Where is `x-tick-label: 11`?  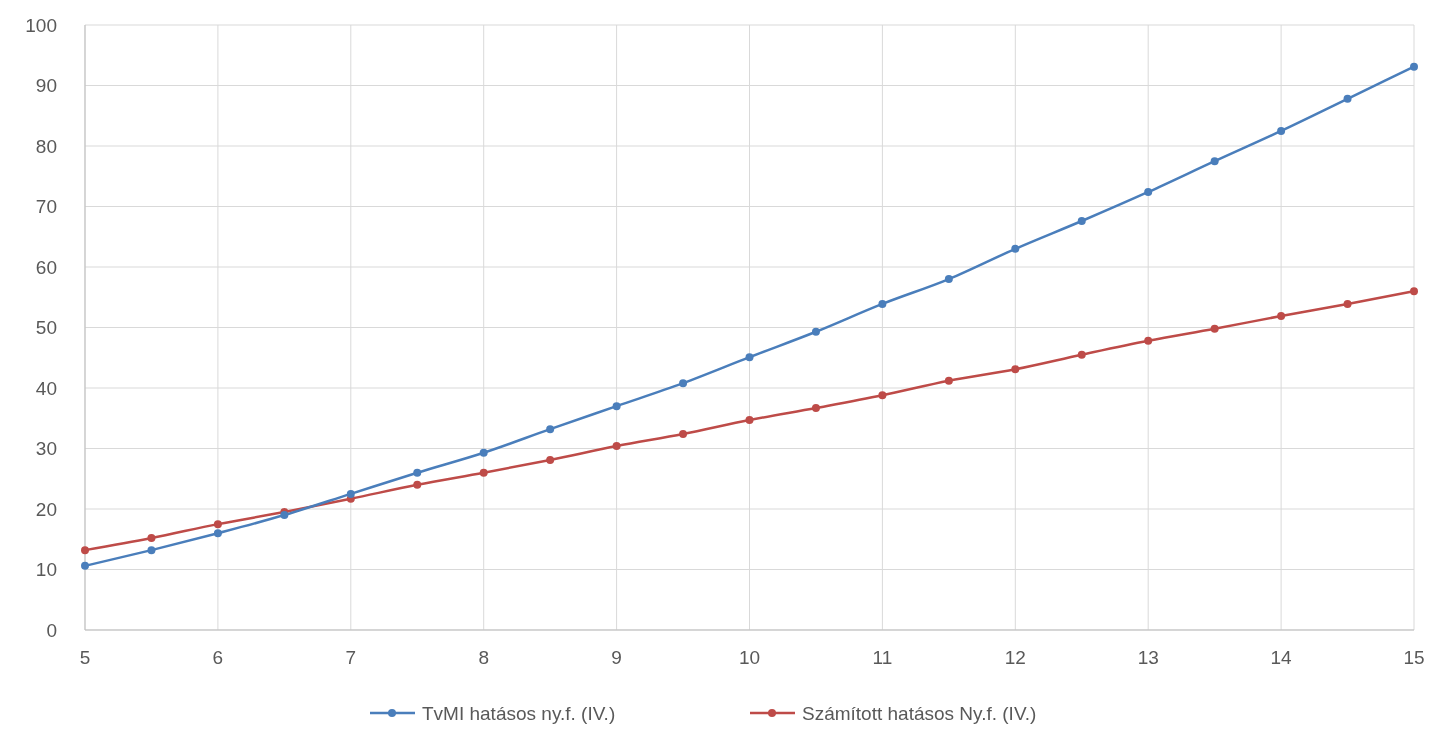
x-tick-label: 11 is located at coordinates (882, 657).